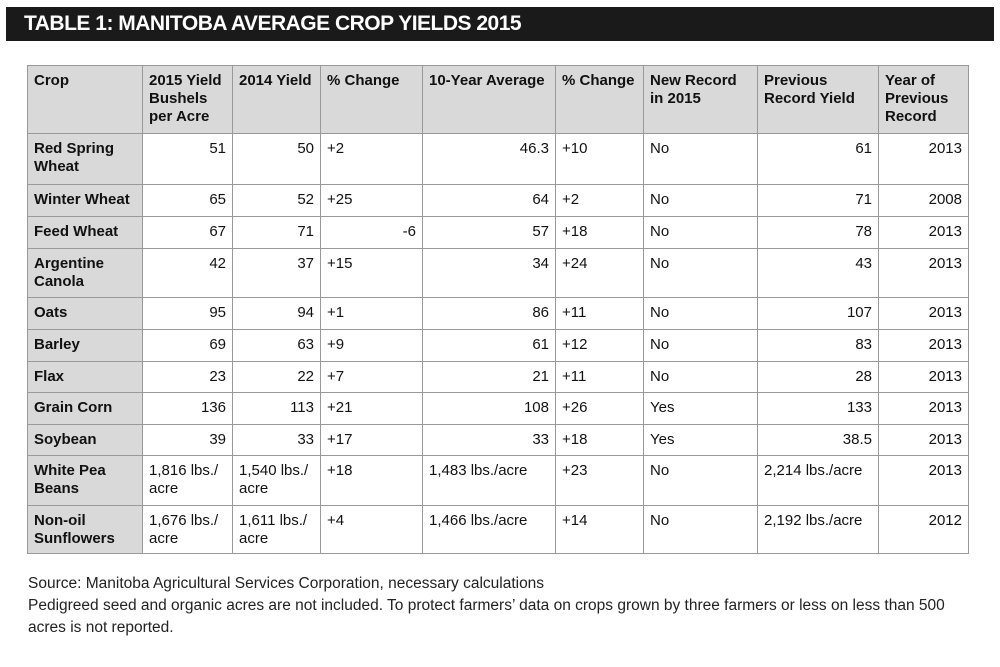 This screenshot has width=1000, height=667. What do you see at coordinates (818, 408) in the screenshot?
I see `cell: 133` at bounding box center [818, 408].